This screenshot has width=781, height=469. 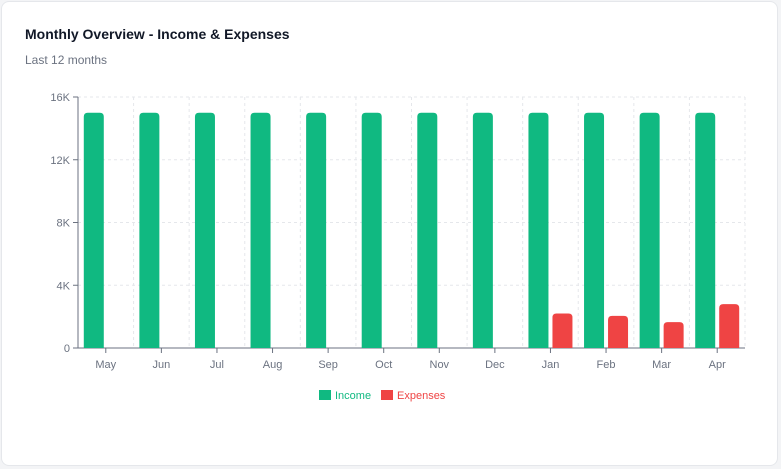 What do you see at coordinates (67, 349) in the screenshot?
I see `y-tick-label: 0` at bounding box center [67, 349].